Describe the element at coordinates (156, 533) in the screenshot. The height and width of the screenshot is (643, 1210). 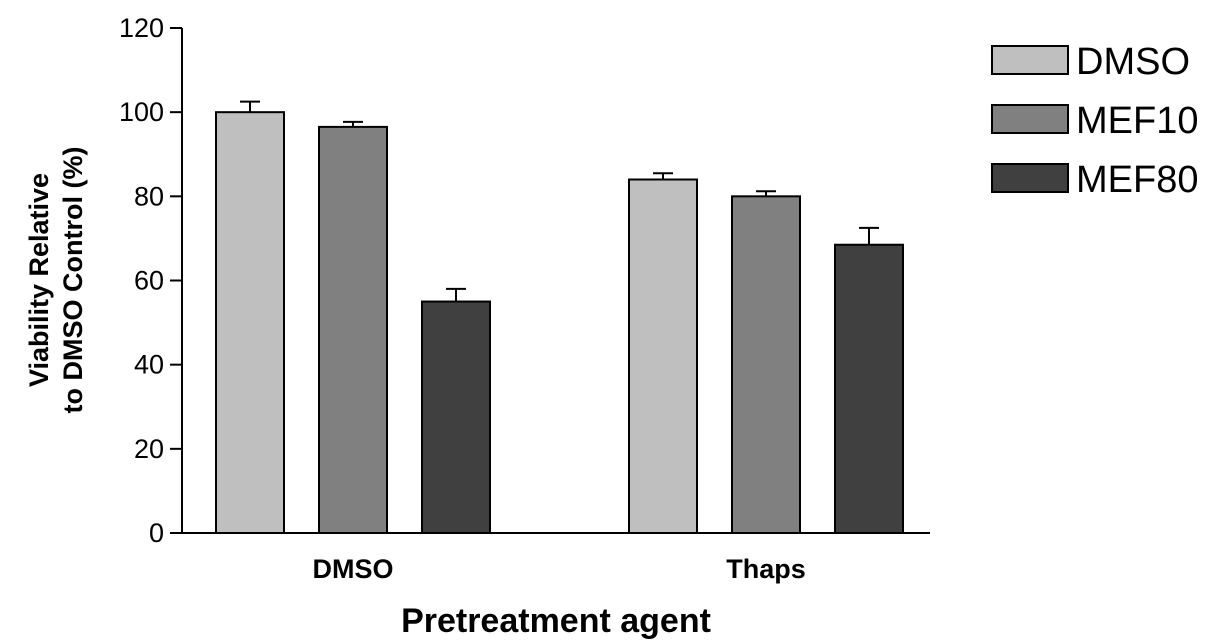
I see `y-tick-label: 0` at that location.